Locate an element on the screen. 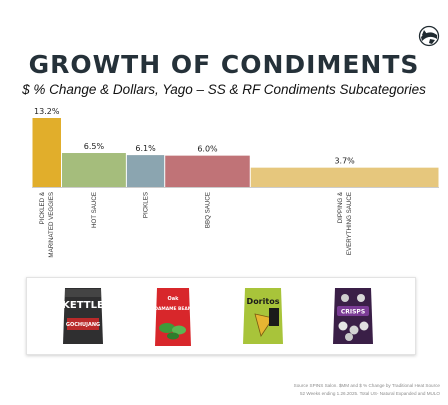 This screenshot has width=448, height=405. crisps-bag-image: CRISPS is located at coordinates (353, 316).